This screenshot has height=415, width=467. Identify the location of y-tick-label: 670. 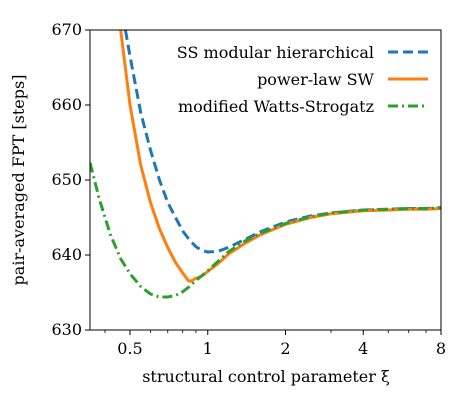
(66, 29).